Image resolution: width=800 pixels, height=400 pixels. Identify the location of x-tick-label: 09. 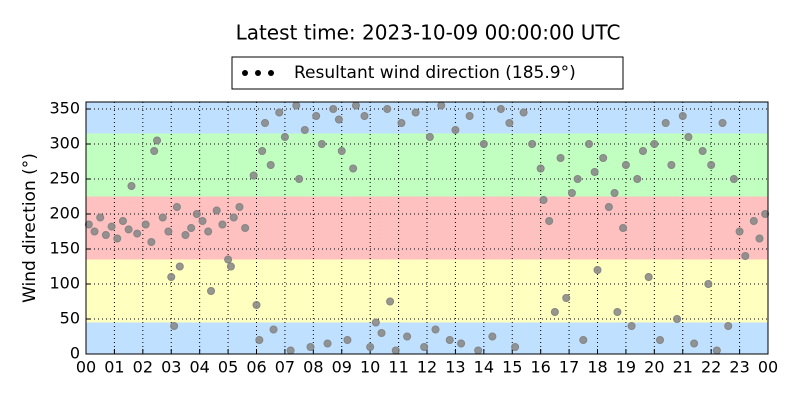
(342, 367).